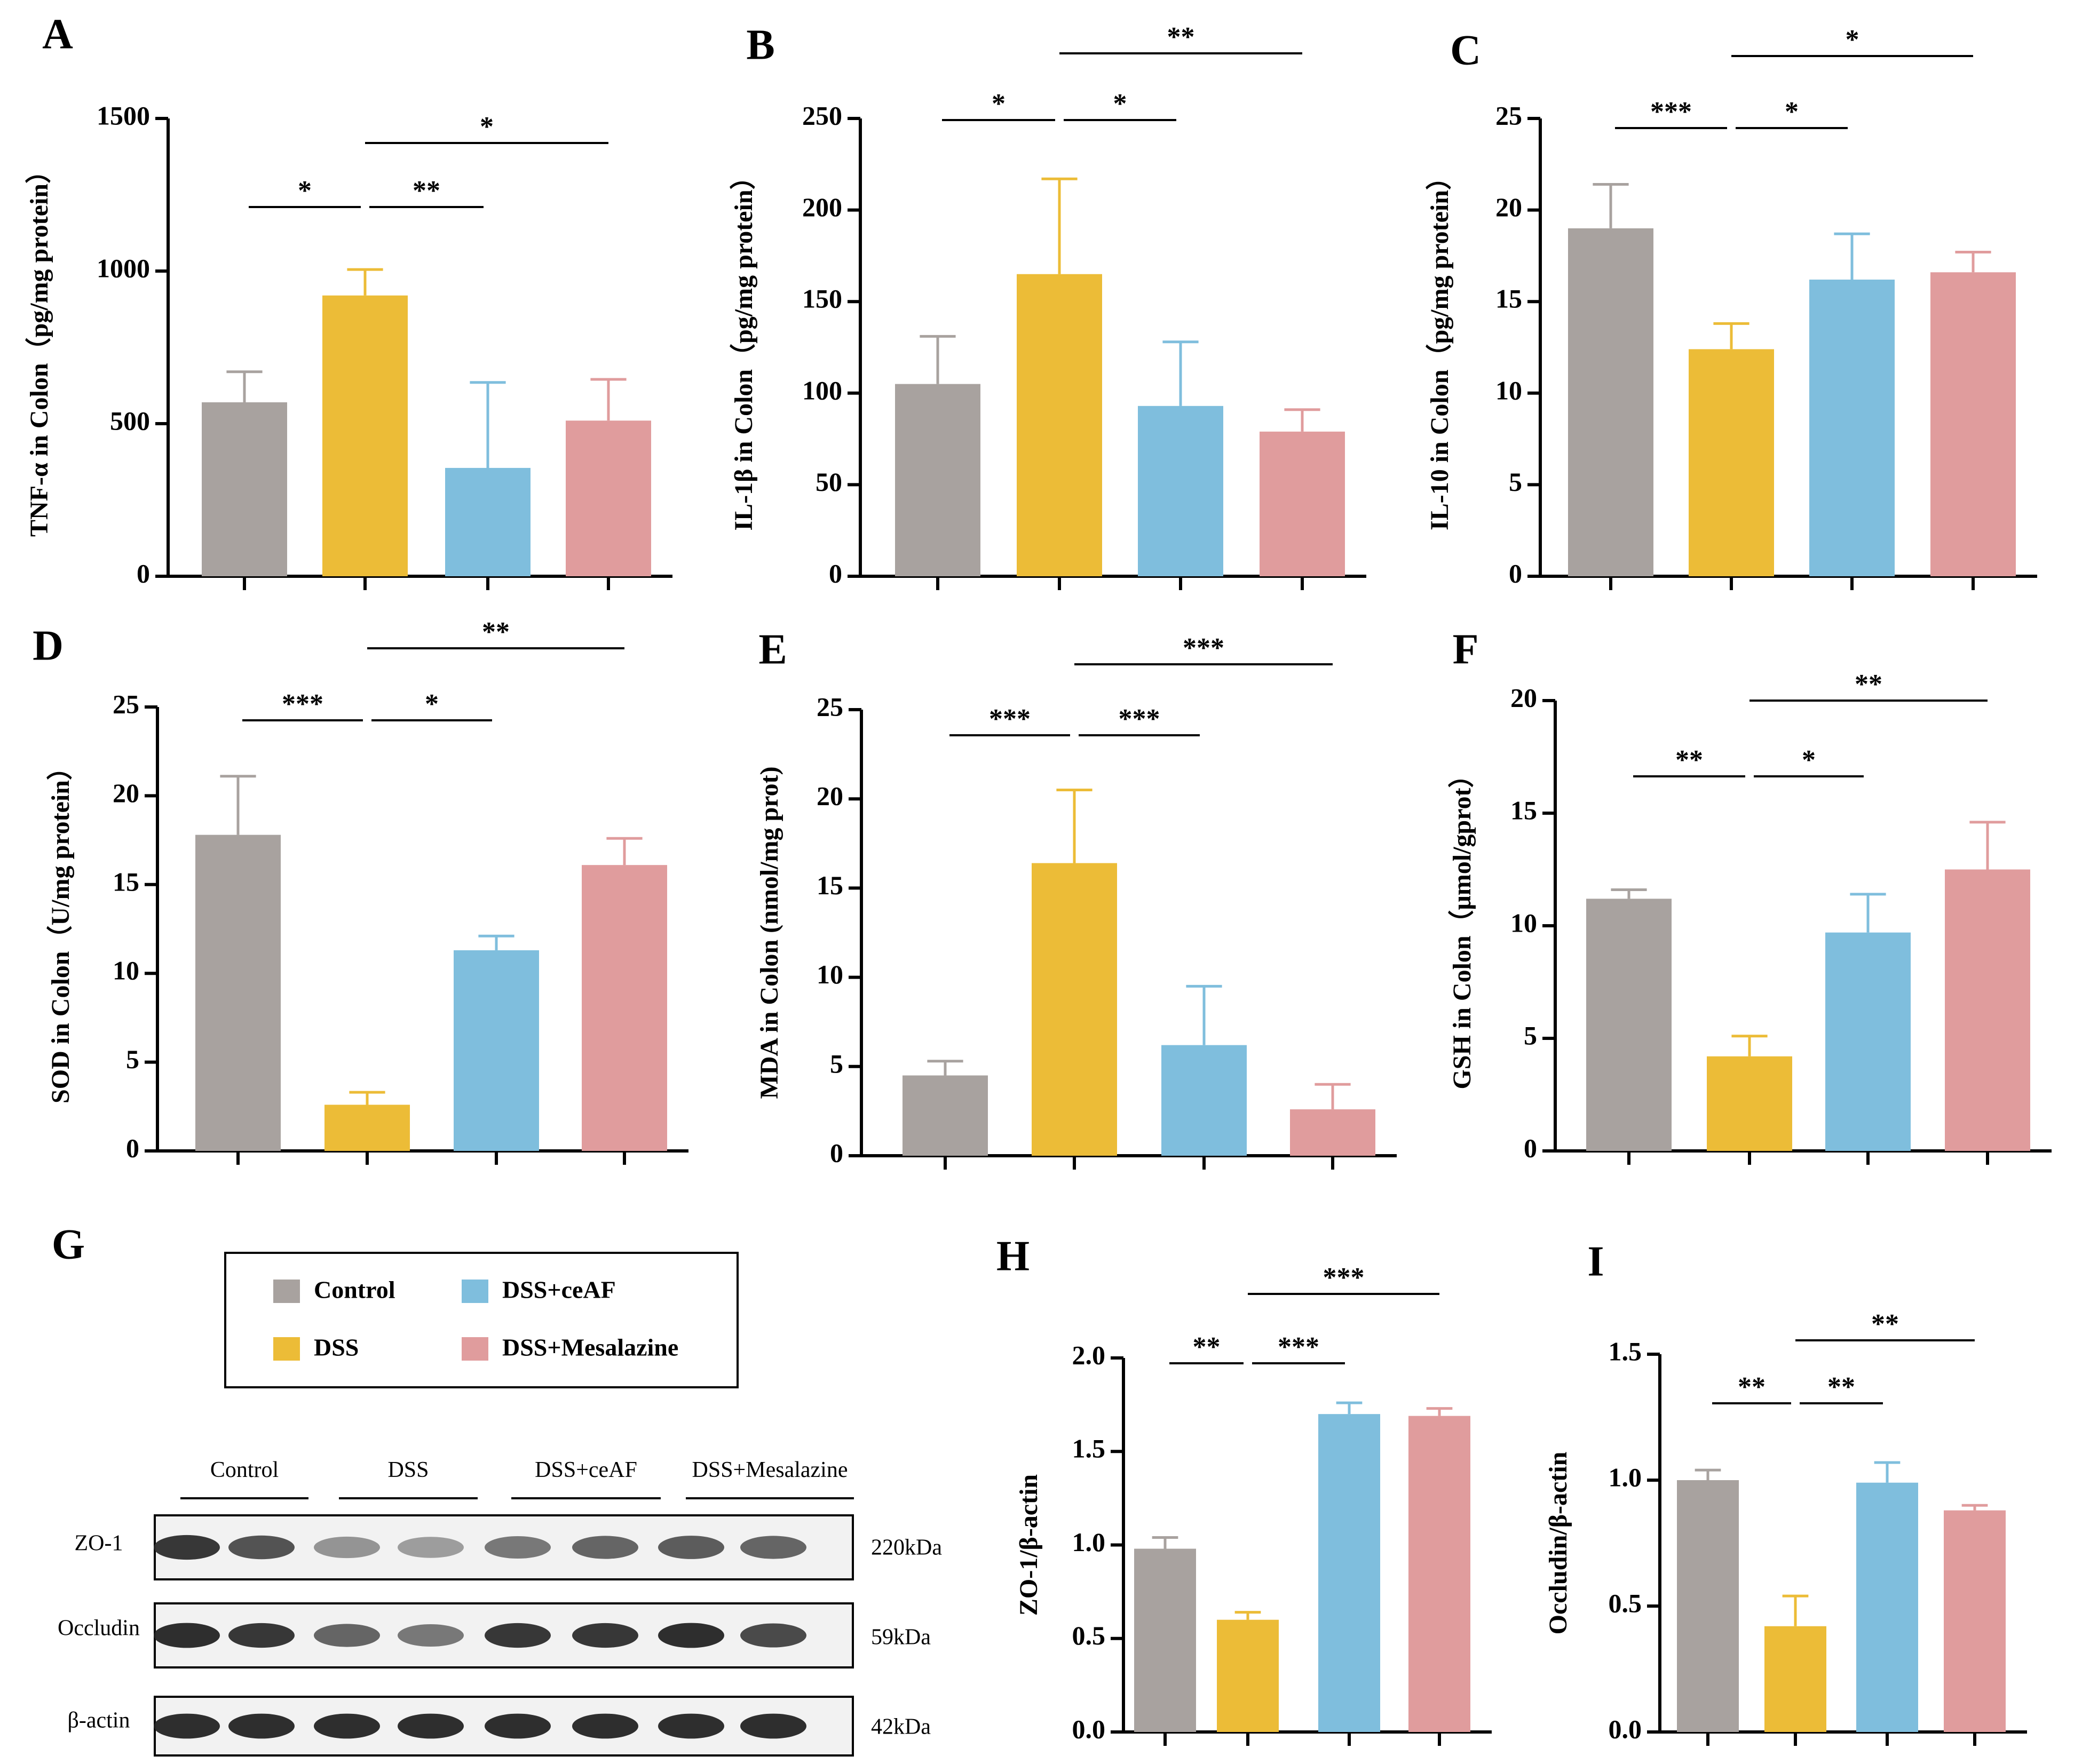 Image resolution: width=2082 pixels, height=1764 pixels. Describe the element at coordinates (901, 1727) in the screenshot. I see `molecular-weight-label: 42kDa` at that location.